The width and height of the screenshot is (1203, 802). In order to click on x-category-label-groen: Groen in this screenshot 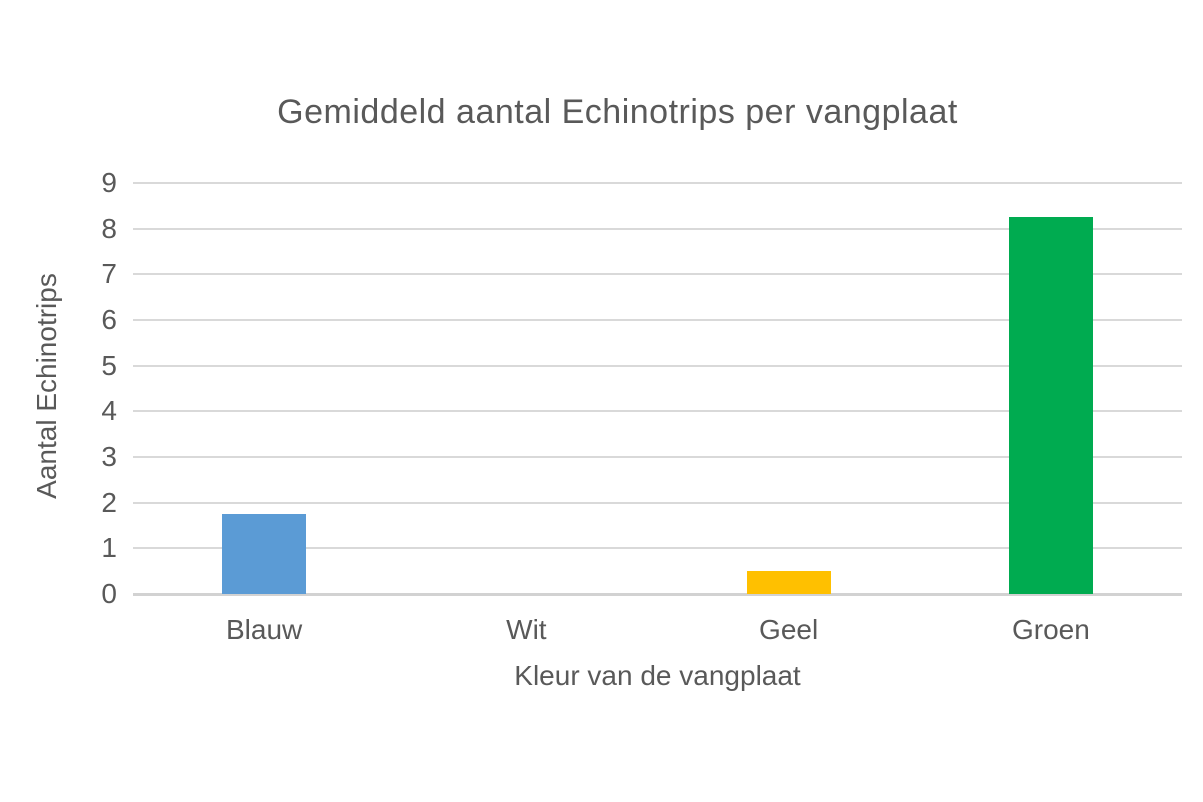, I will do `click(1050, 629)`.